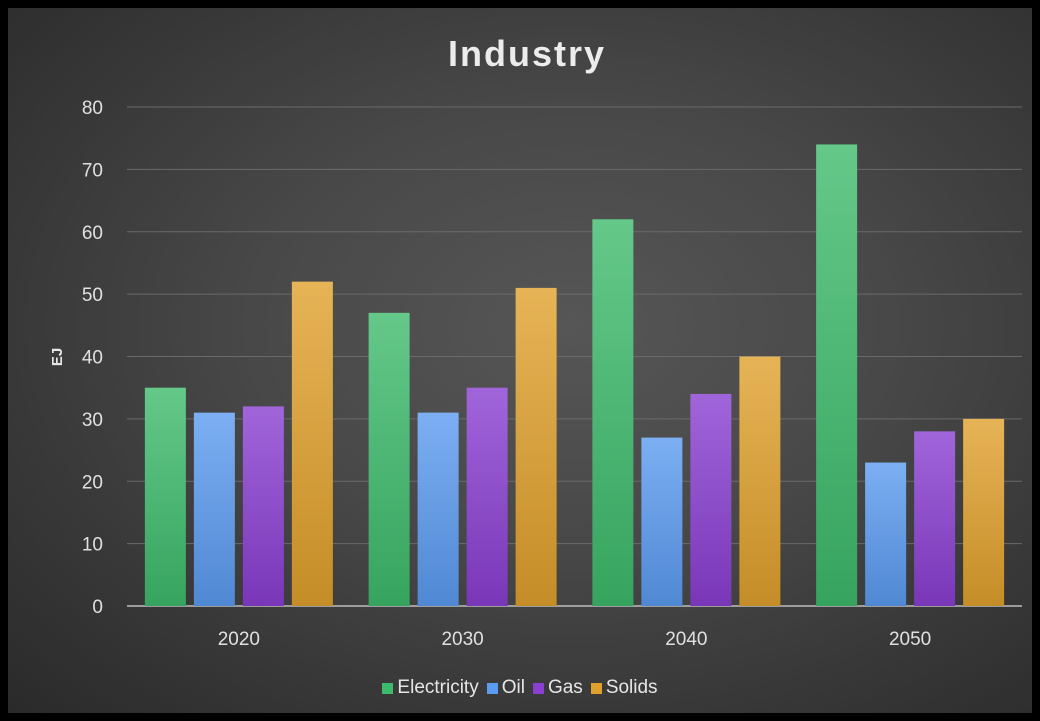  I want to click on legend-item-gas: Gas, so click(557, 688).